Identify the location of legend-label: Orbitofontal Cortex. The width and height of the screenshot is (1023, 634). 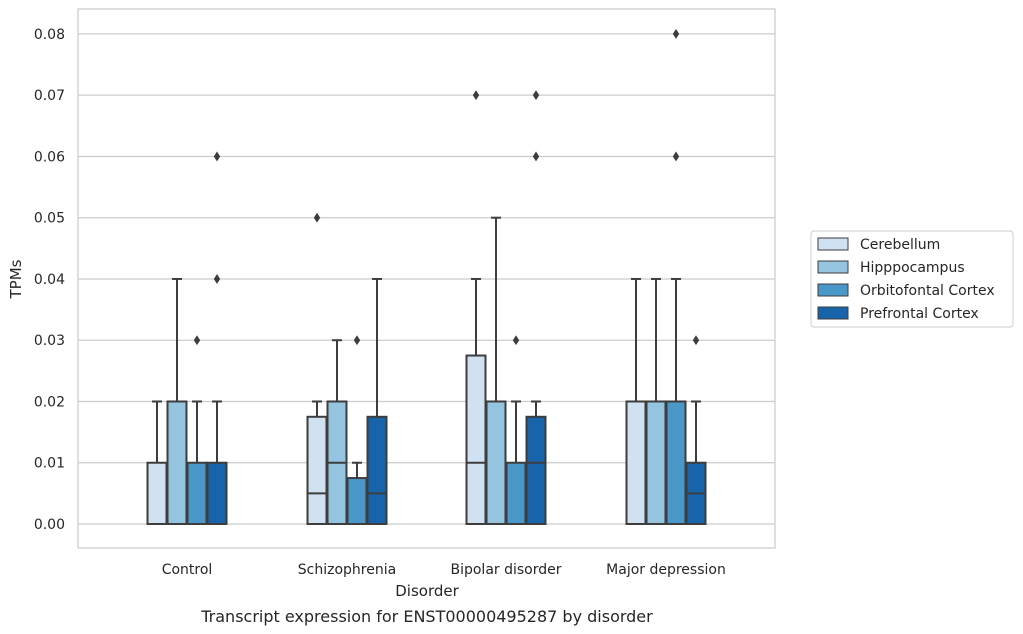
(927, 291).